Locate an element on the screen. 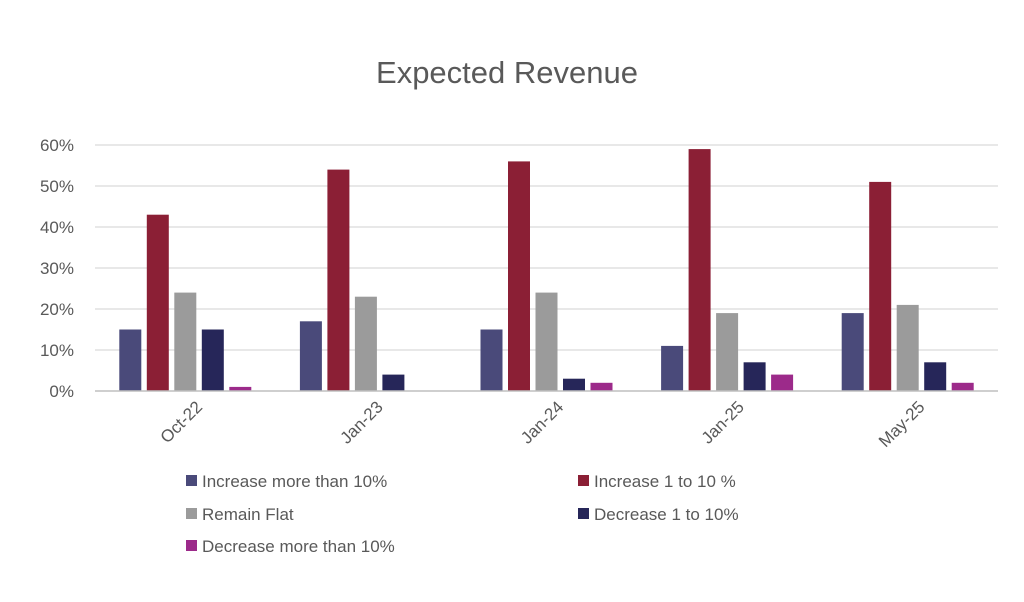 Image resolution: width=1024 pixels, height=602 pixels. legend-item: Increase more than 10% is located at coordinates (286, 481).